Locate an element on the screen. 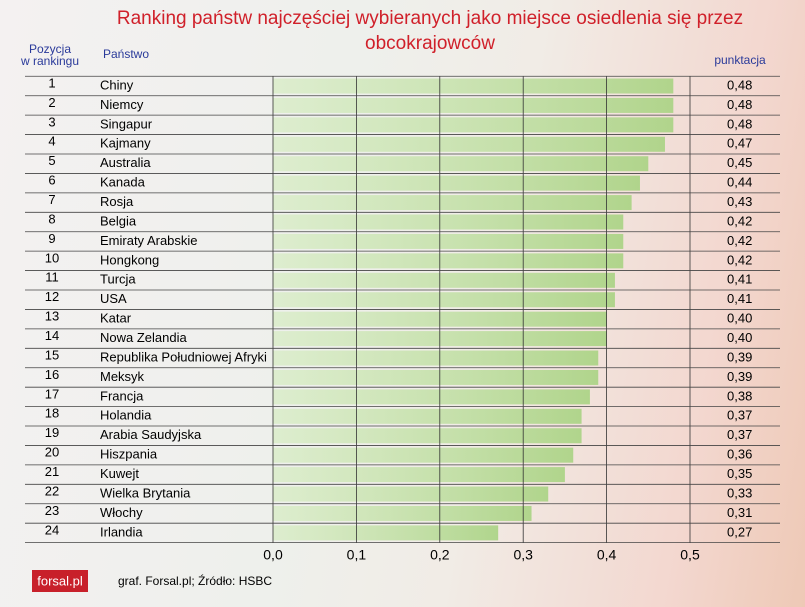 The image size is (805, 607). rank: 10 is located at coordinates (52, 257).